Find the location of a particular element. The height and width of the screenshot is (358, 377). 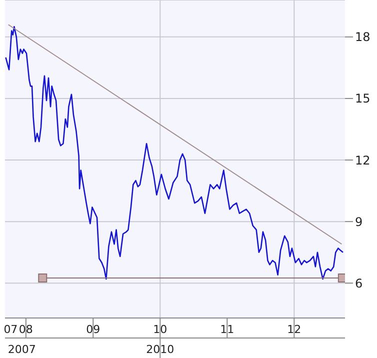

y-tick-label: 18 is located at coordinates (362, 37).